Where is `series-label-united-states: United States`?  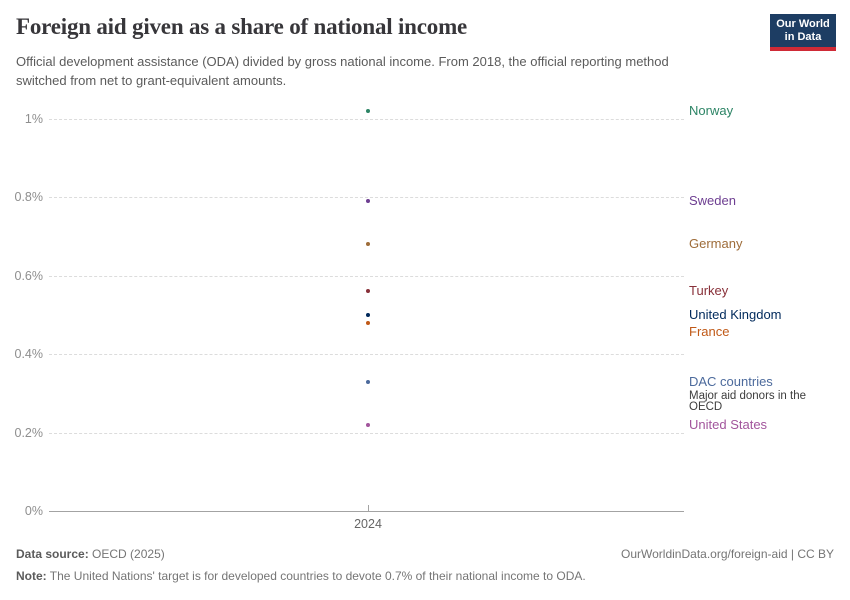 series-label-united-states: United States is located at coordinates (728, 424).